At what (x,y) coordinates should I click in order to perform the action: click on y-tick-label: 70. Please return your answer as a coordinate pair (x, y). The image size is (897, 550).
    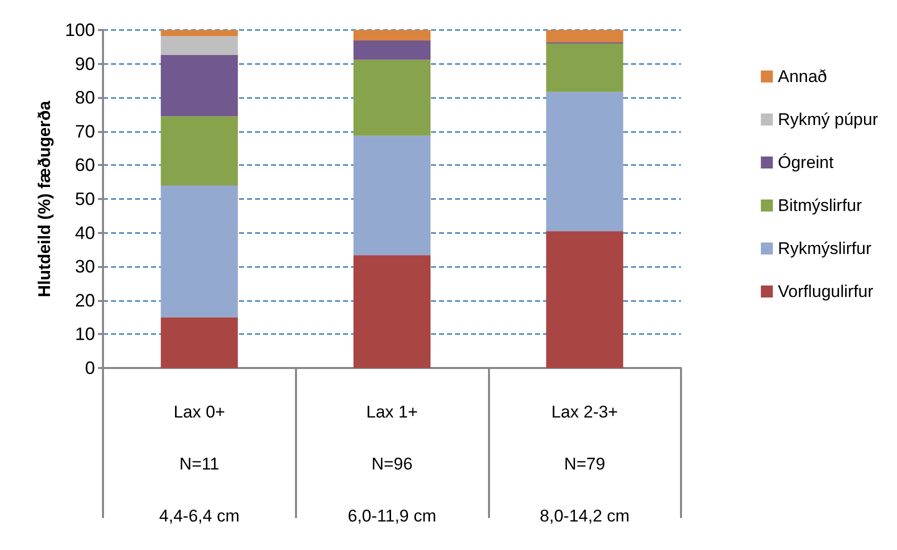
    Looking at the image, I should click on (84, 131).